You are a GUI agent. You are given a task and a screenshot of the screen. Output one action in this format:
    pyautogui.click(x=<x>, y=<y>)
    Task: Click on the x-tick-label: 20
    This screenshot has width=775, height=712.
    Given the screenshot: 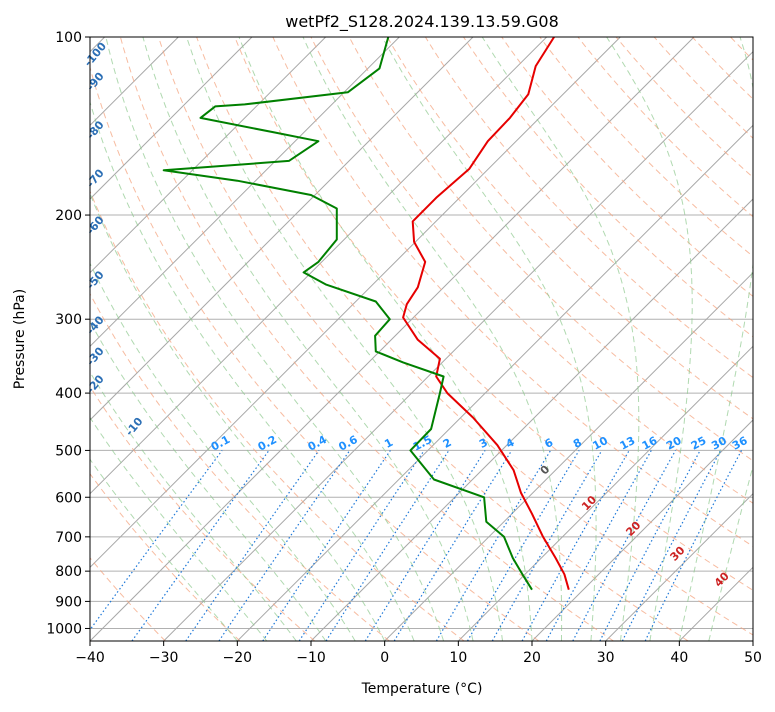 What is the action you would take?
    pyautogui.click(x=532, y=658)
    